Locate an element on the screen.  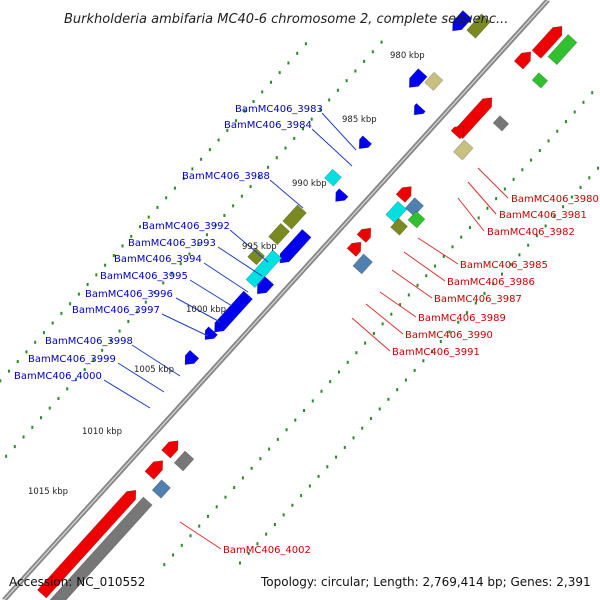
gene-label-3992: BamMC406_3992 is located at coordinates (186, 226).